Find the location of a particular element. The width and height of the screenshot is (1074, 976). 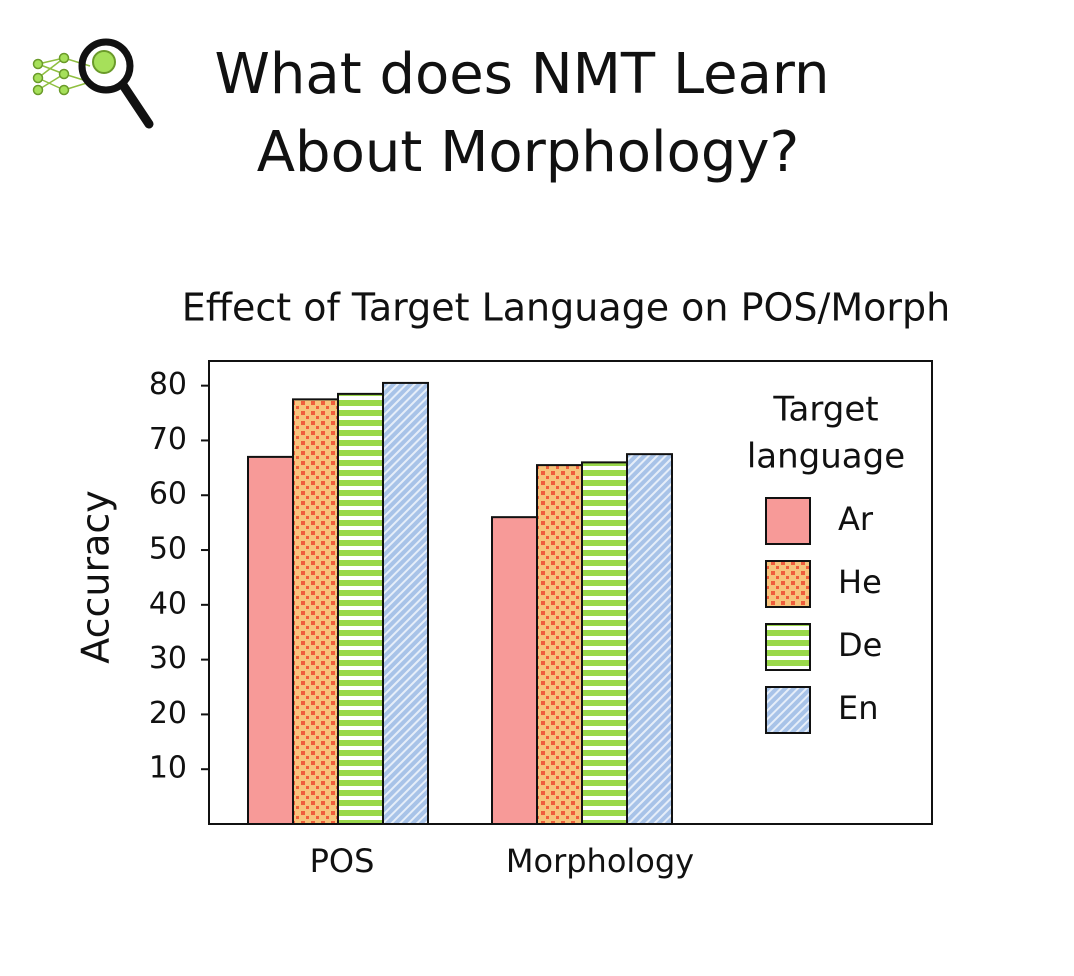

legend-label: He is located at coordinates (860, 582).